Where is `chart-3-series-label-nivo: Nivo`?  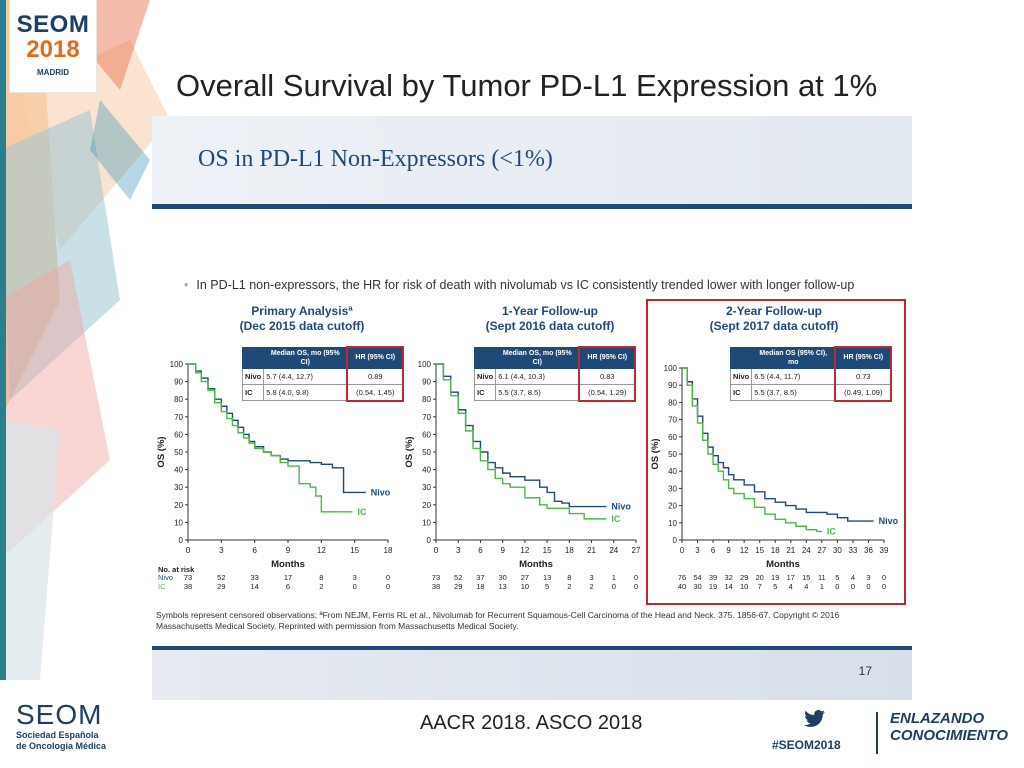
chart-3-series-label-nivo: Nivo is located at coordinates (889, 521).